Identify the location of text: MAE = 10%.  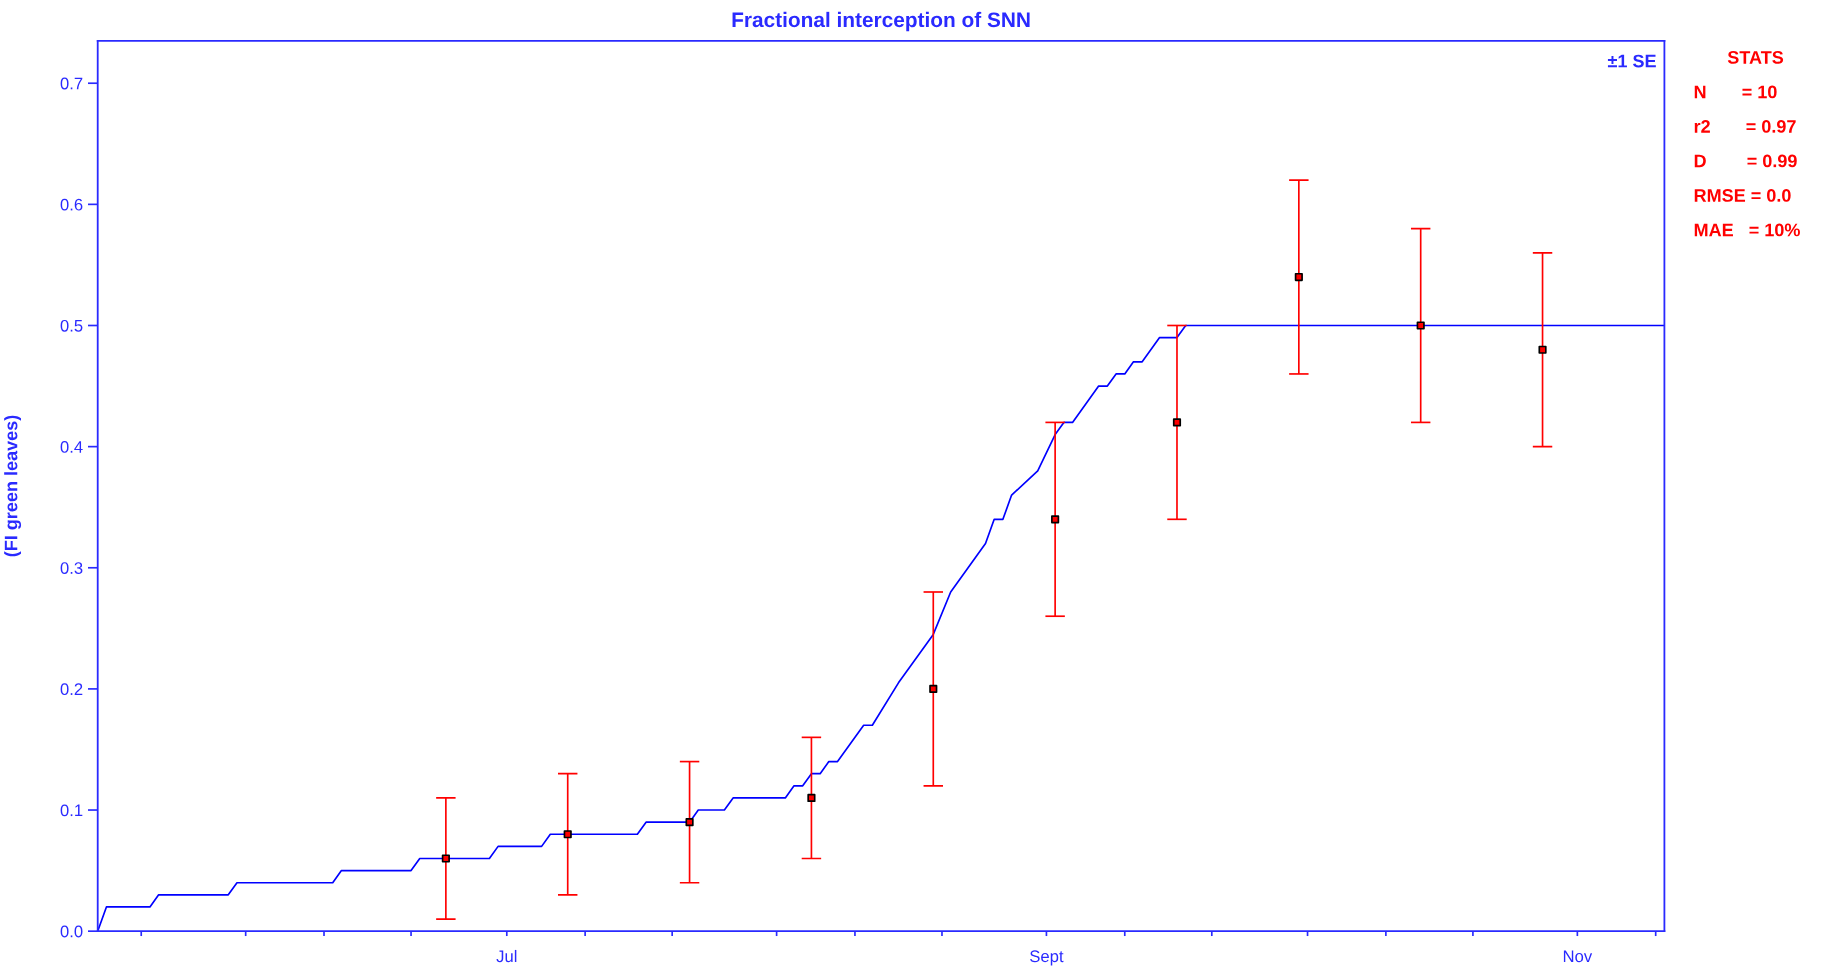
(1747, 230).